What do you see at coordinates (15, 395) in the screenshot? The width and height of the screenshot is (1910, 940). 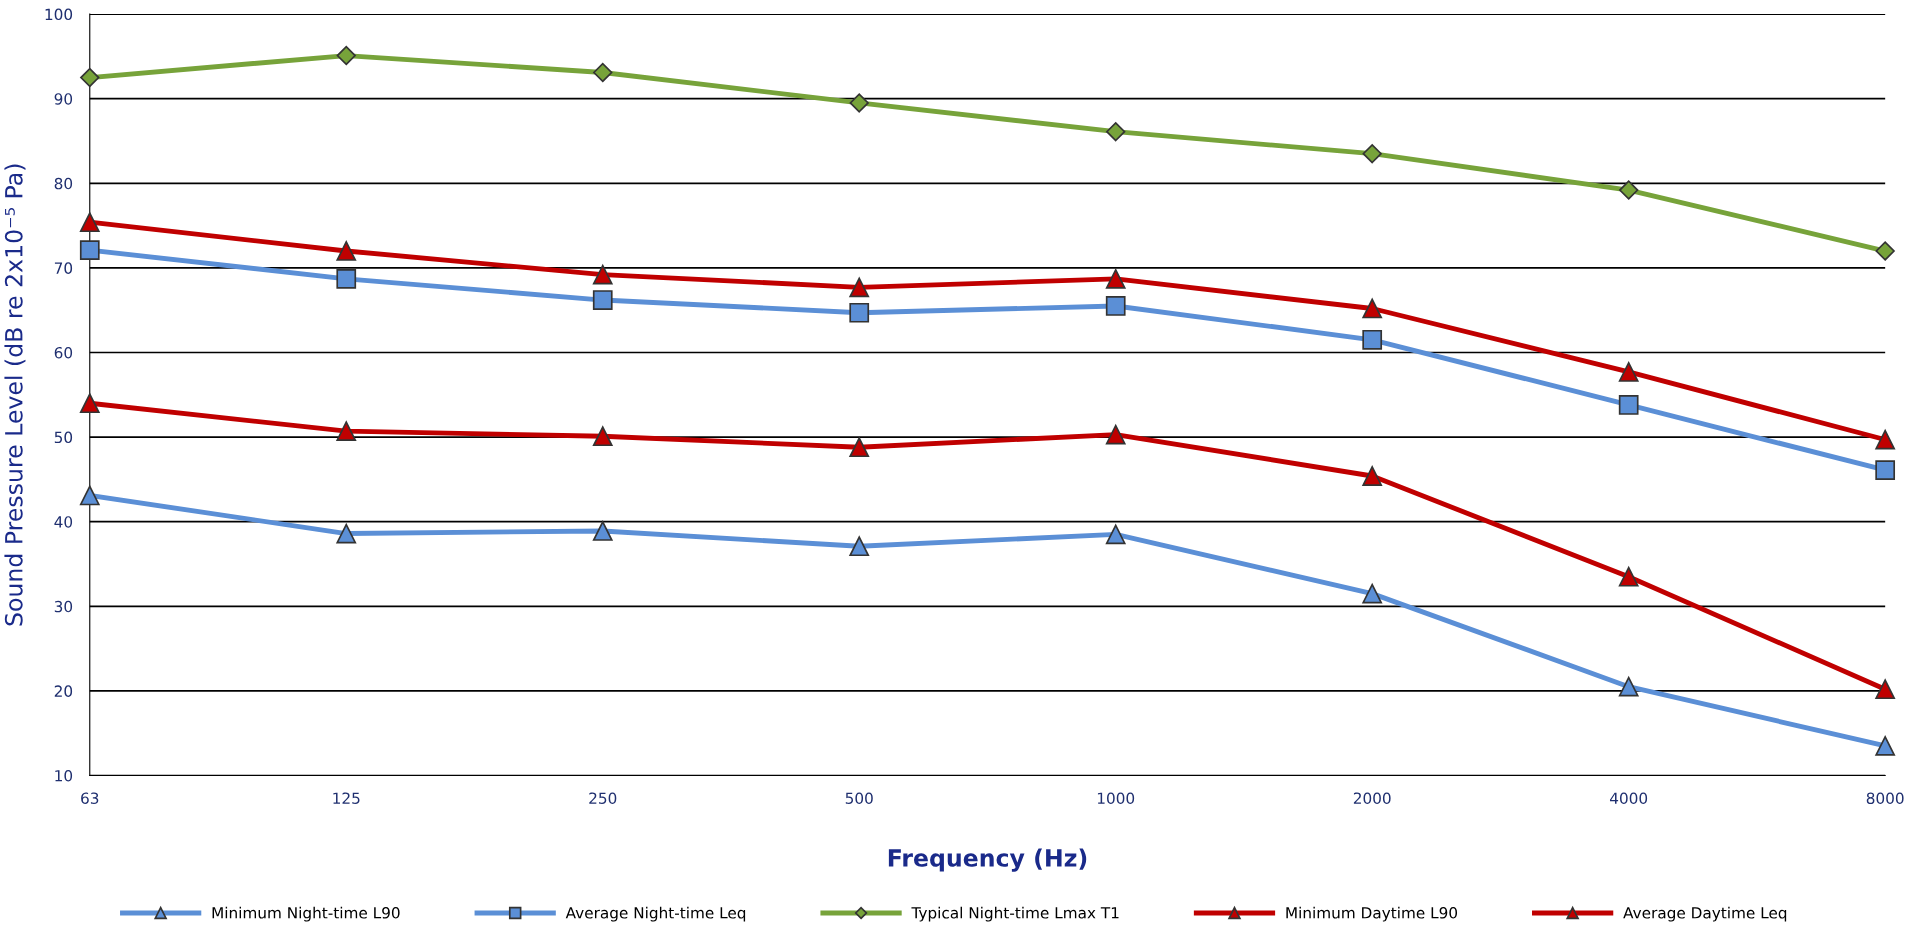 I see `y-axis-title: Sound Pressure Level (dB re 2x10⁻⁵ Pa)` at bounding box center [15, 395].